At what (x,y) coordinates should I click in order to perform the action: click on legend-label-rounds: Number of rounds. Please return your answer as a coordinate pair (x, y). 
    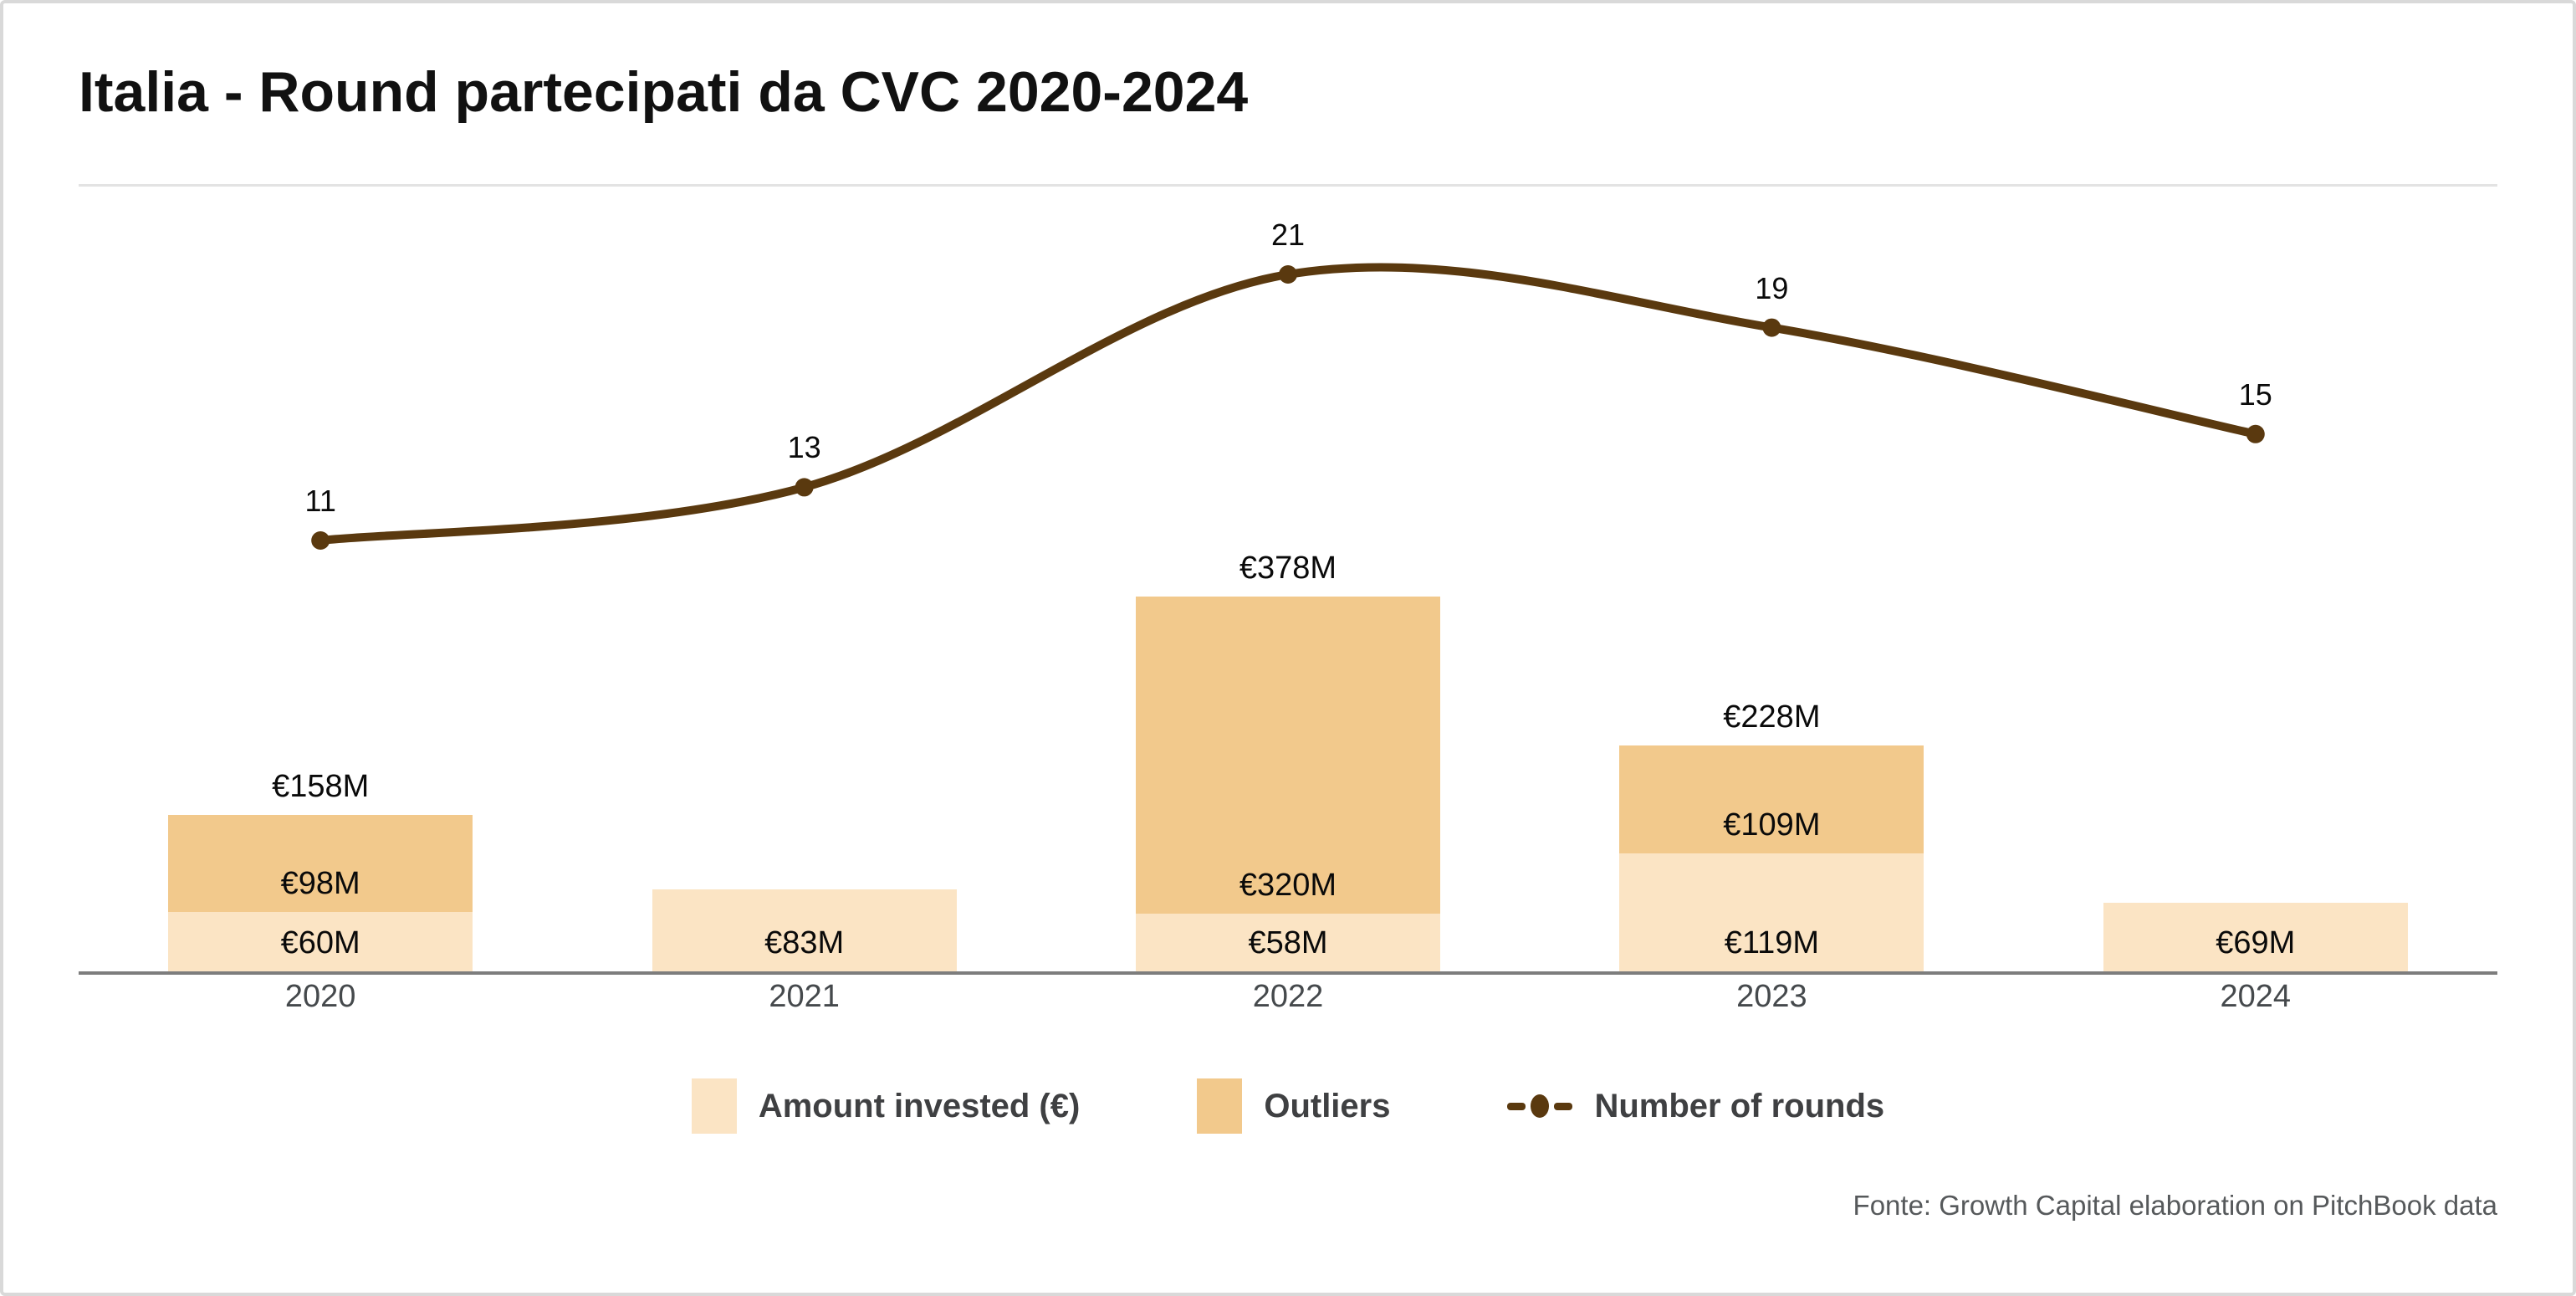
    Looking at the image, I should click on (1739, 1105).